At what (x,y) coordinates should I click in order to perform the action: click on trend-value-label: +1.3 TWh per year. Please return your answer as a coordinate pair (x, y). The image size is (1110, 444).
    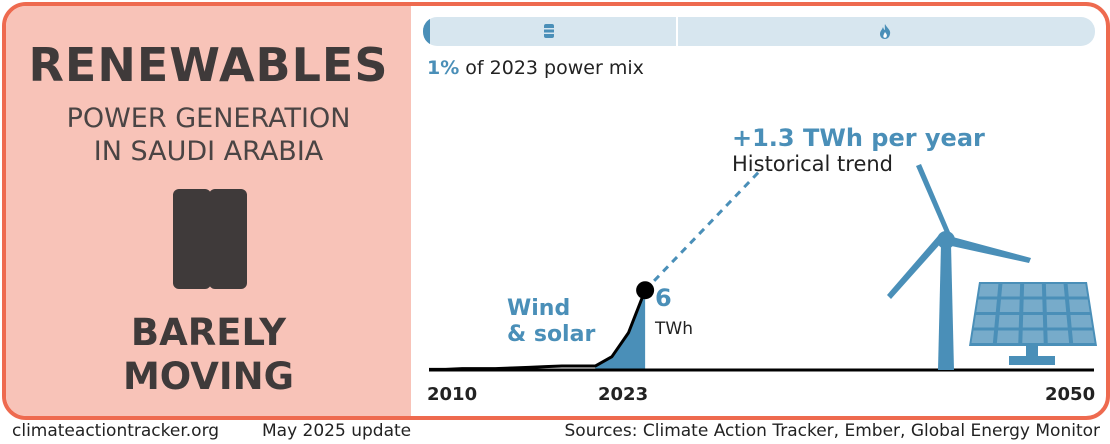
    Looking at the image, I should click on (858, 138).